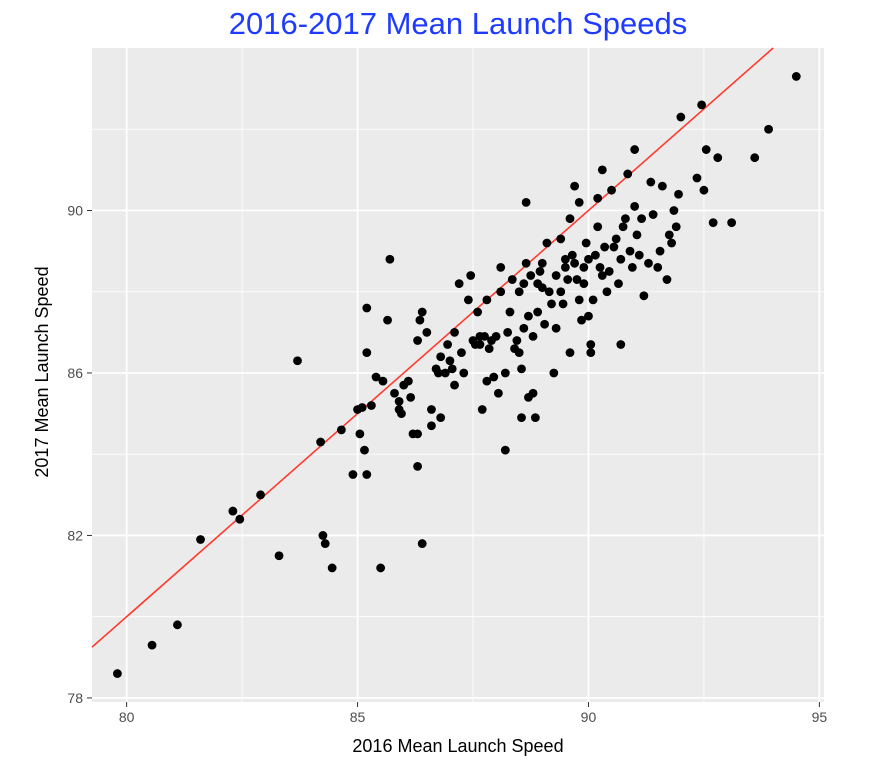 Image resolution: width=896 pixels, height=770 pixels. What do you see at coordinates (589, 717) in the screenshot?
I see `x-tick-label: 90` at bounding box center [589, 717].